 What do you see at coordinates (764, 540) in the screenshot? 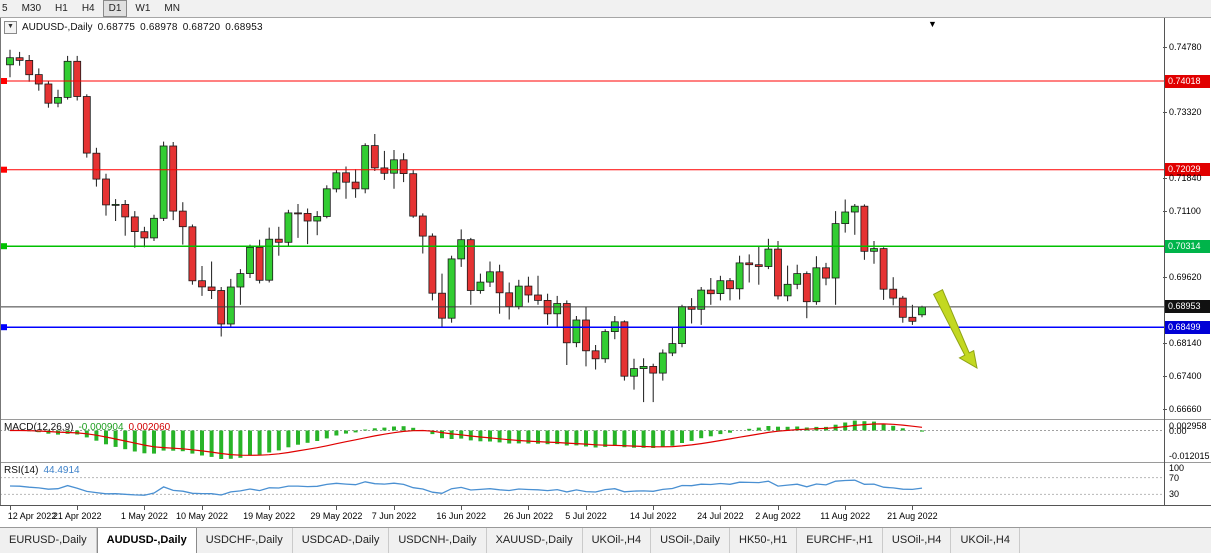
I see `chart-tab-hk50-h1: HK50-,H1` at bounding box center [764, 540].